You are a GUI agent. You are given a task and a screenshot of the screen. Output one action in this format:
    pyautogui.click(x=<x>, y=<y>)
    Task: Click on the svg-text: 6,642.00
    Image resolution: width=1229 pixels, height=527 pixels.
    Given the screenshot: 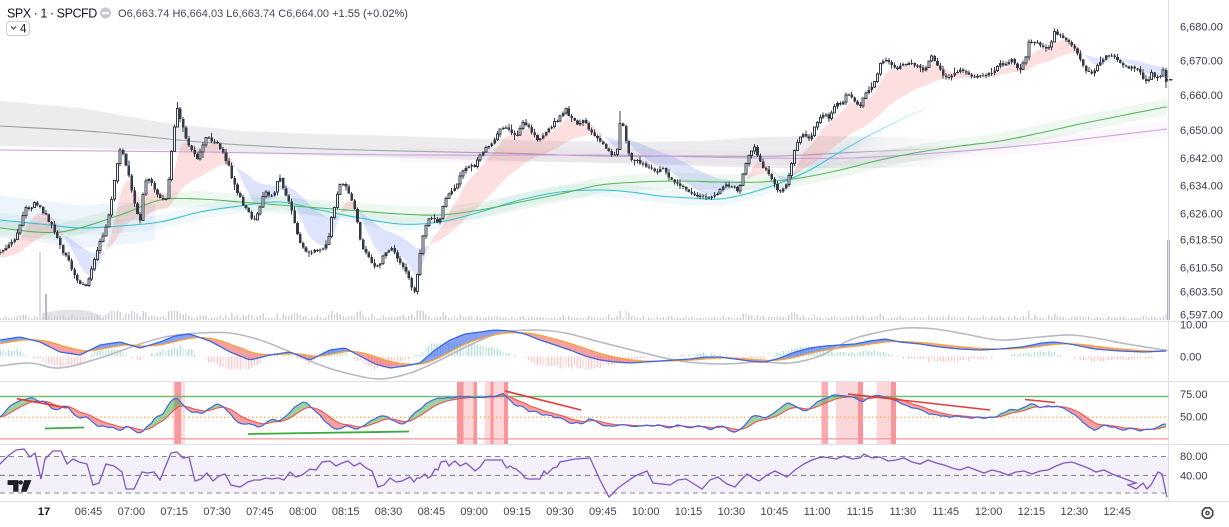 What is the action you would take?
    pyautogui.click(x=1201, y=159)
    